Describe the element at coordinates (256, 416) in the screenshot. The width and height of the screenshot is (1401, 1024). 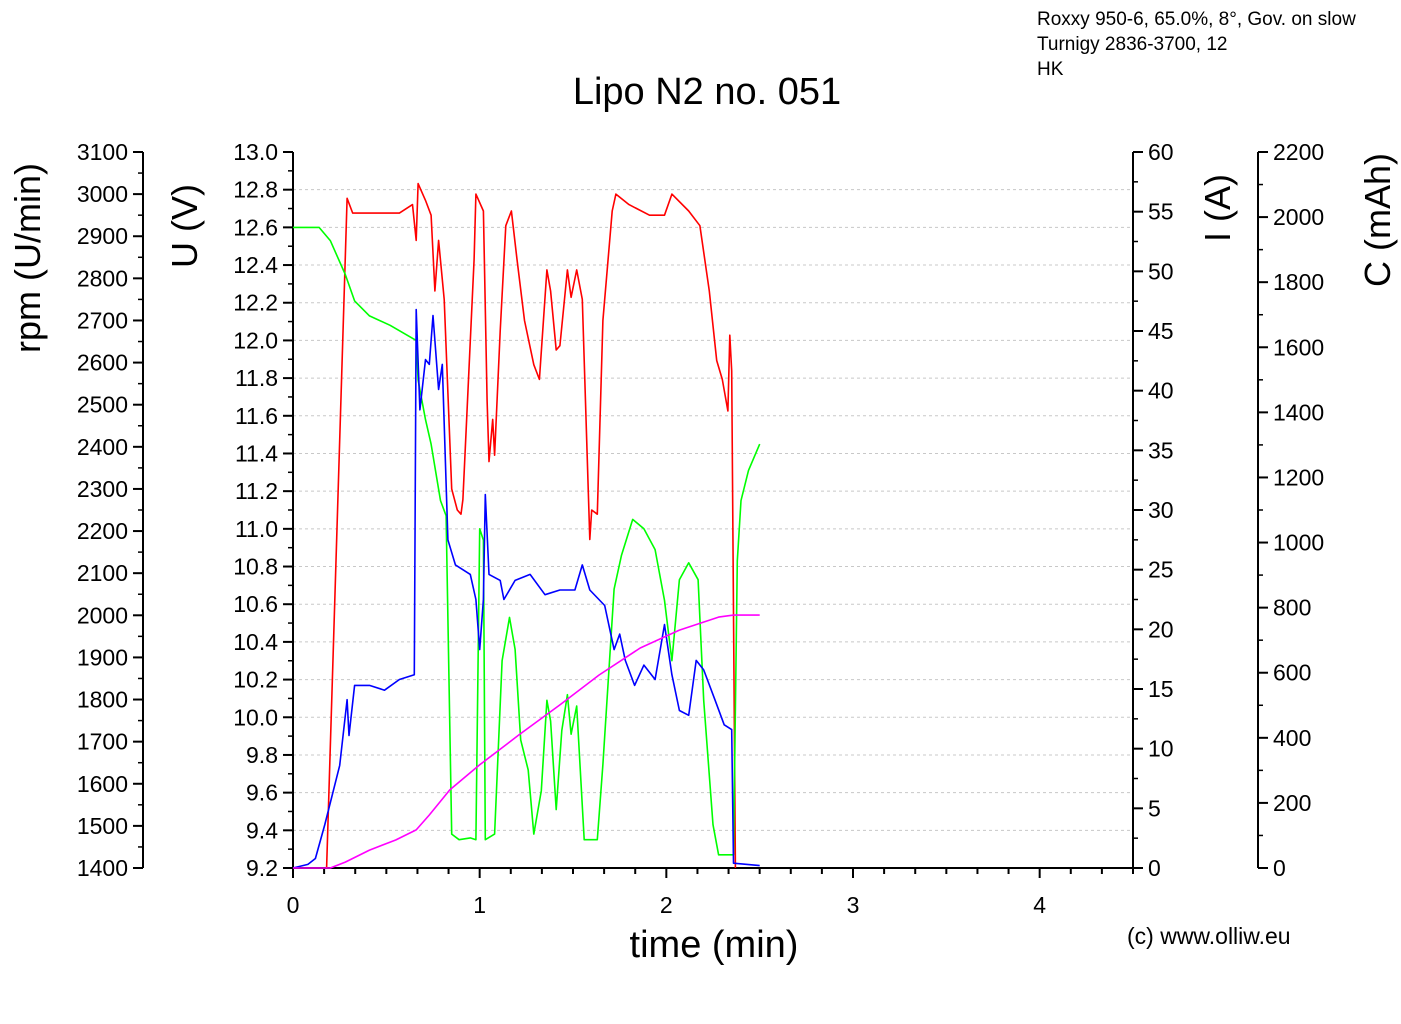
I see `U-tick-label: 11.6` at that location.